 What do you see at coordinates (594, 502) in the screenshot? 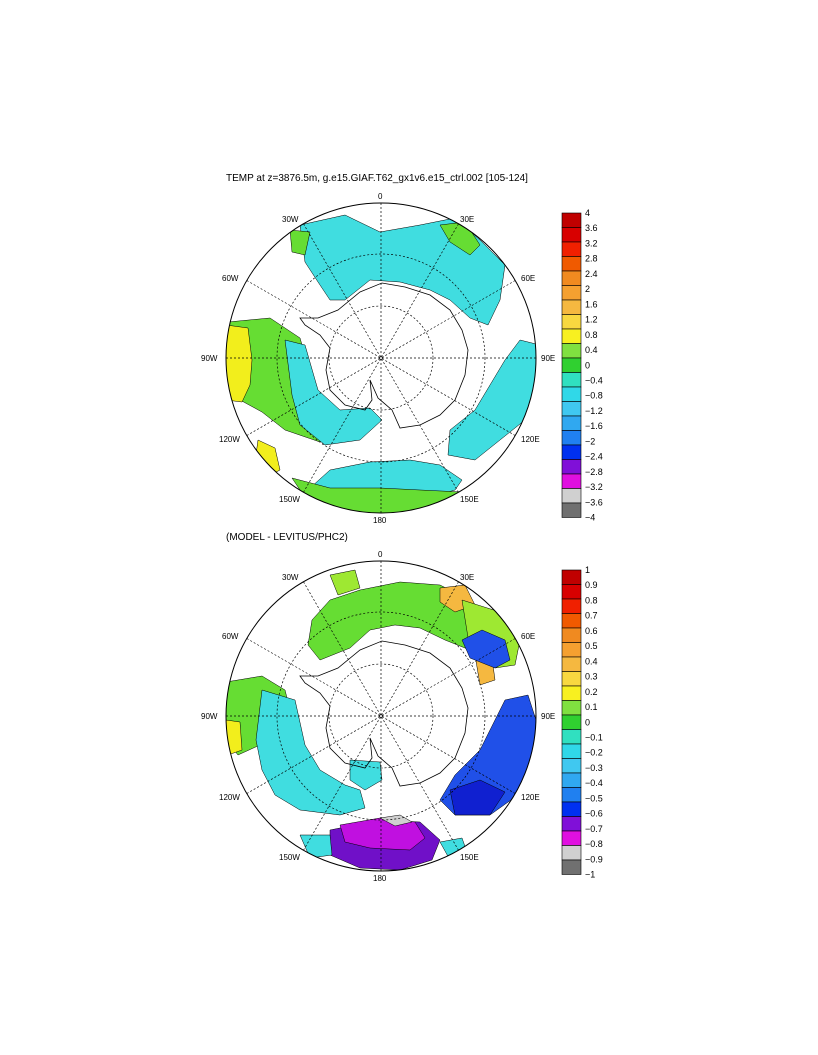
I see `colorbar-label: −3.6` at bounding box center [594, 502].